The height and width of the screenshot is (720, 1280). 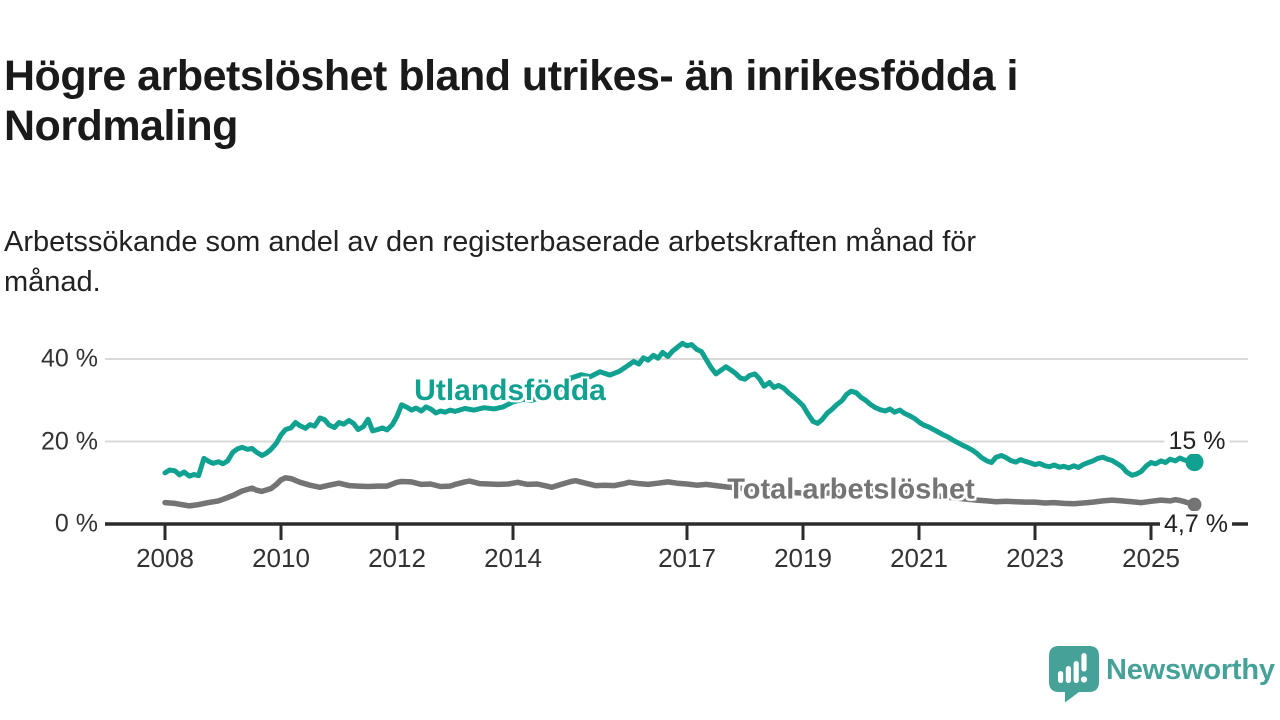 I want to click on newsworthy-logo: Newsworthy, so click(x=1163, y=675).